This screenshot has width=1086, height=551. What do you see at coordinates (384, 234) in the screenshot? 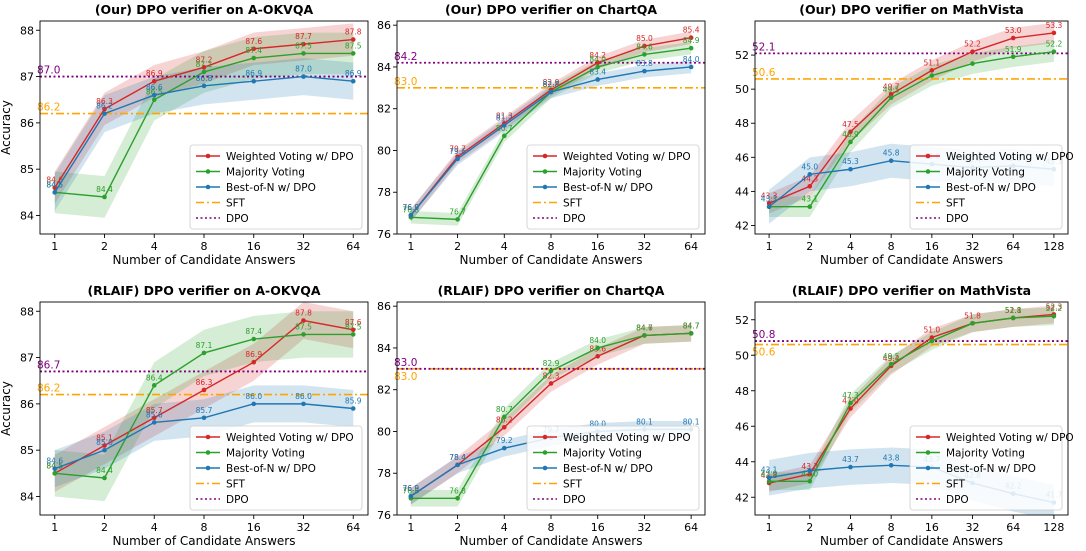
I see `y-tick-label: 76` at bounding box center [384, 234].